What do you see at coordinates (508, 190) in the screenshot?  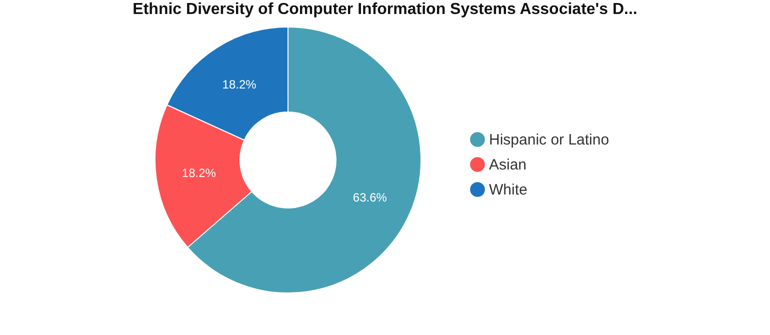 I see `legend-label: White` at bounding box center [508, 190].